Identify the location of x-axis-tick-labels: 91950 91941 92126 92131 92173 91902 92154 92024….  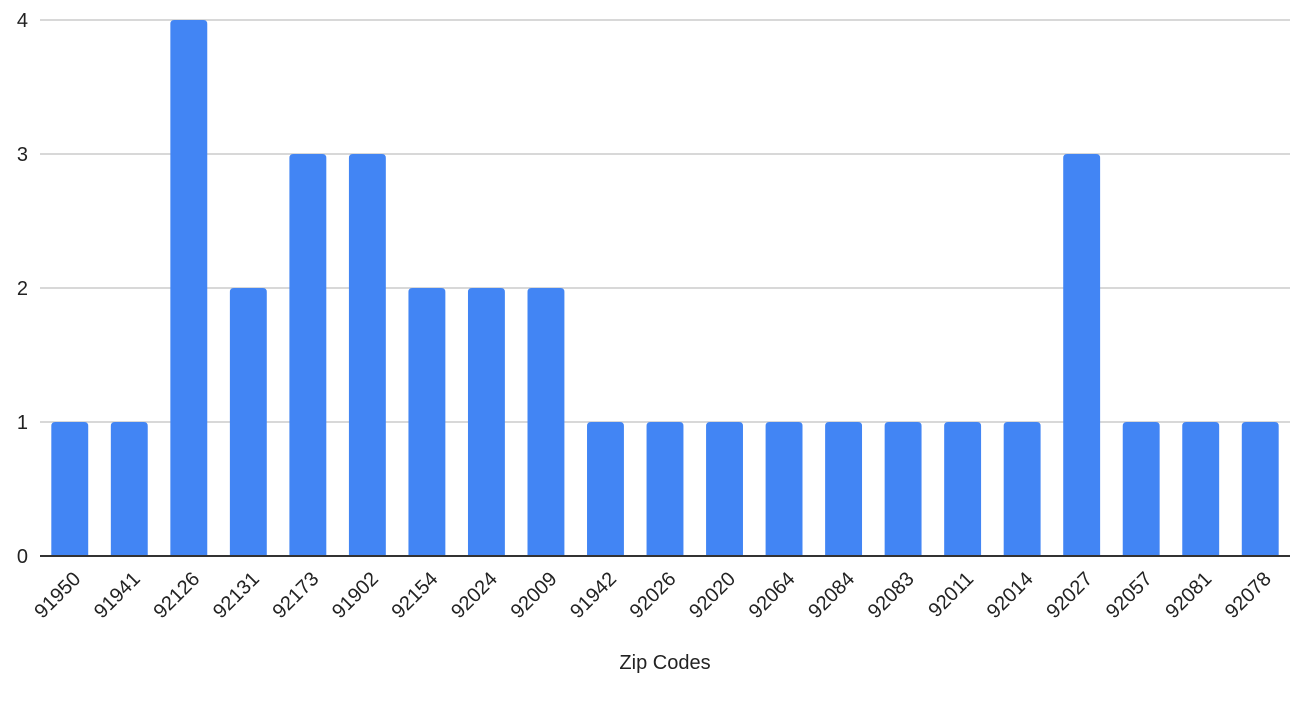
(652, 595).